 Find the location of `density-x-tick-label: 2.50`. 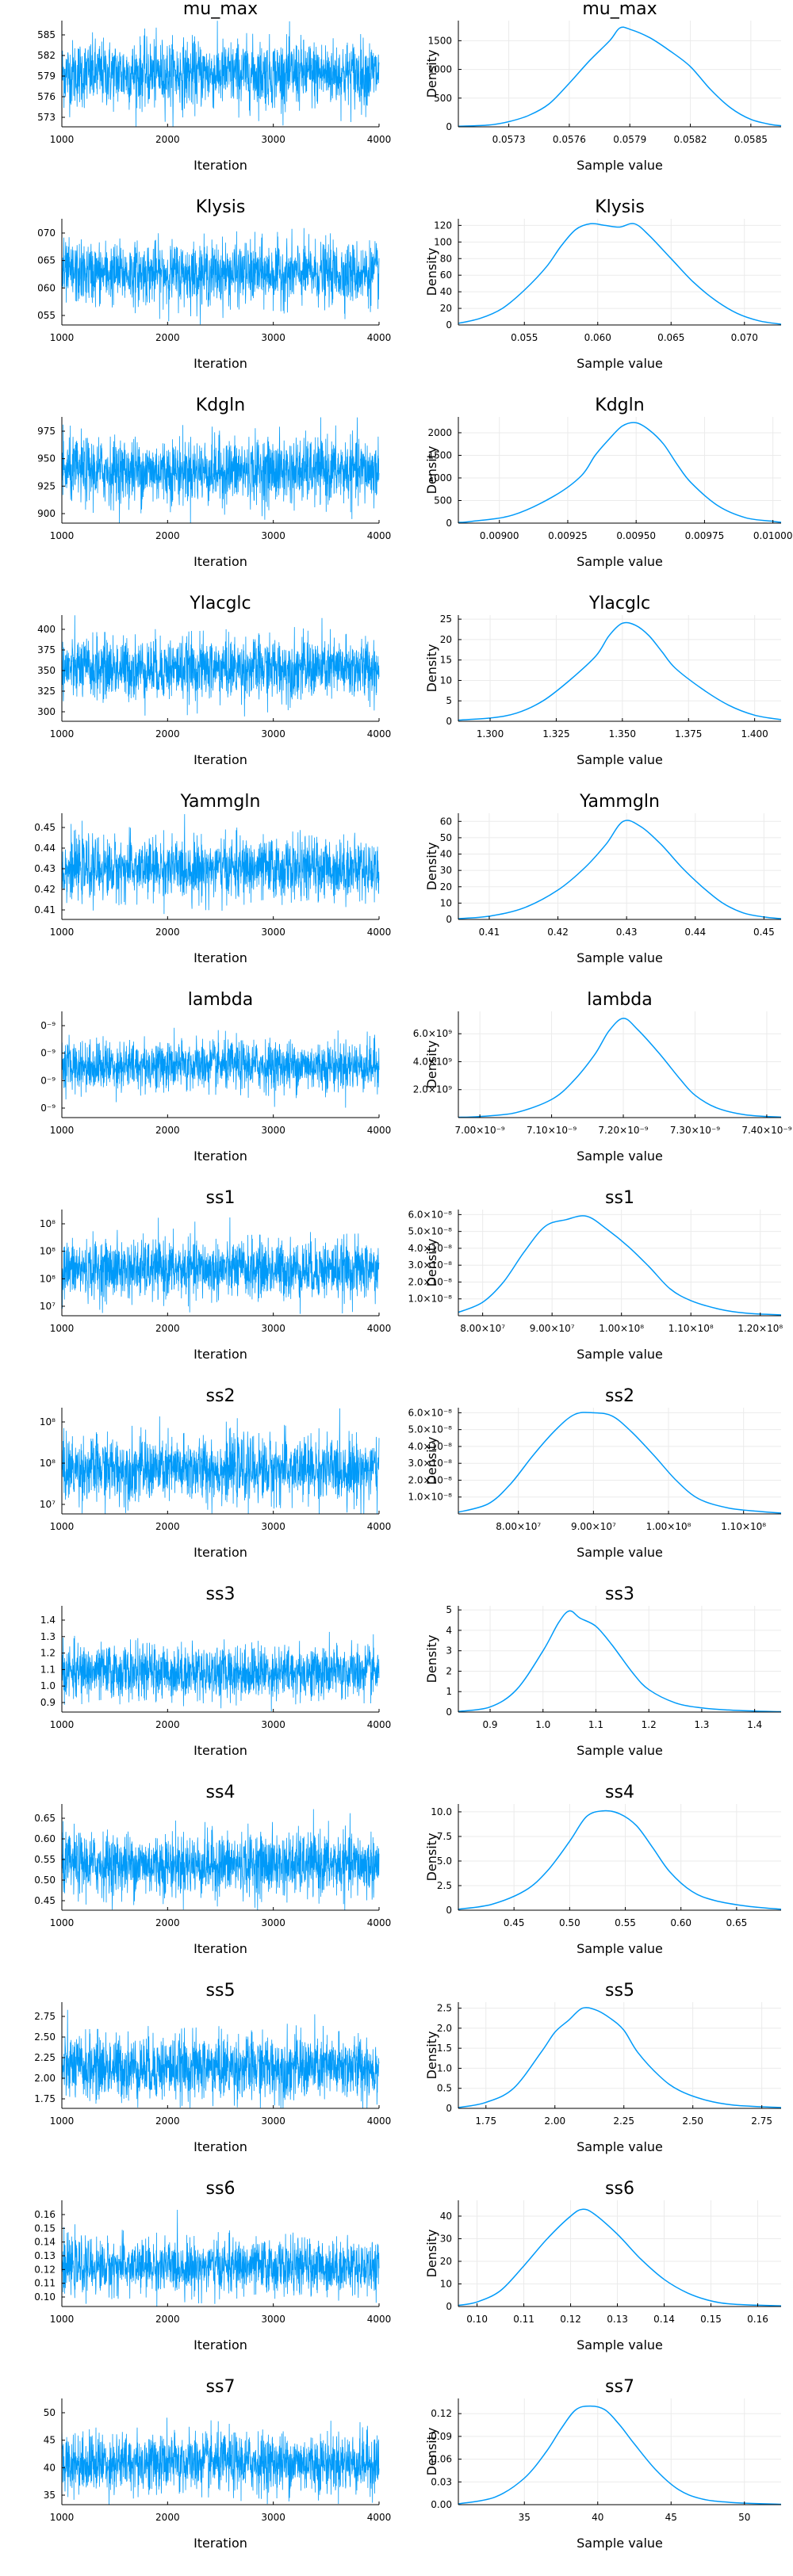

density-x-tick-label: 2.50 is located at coordinates (692, 2121).